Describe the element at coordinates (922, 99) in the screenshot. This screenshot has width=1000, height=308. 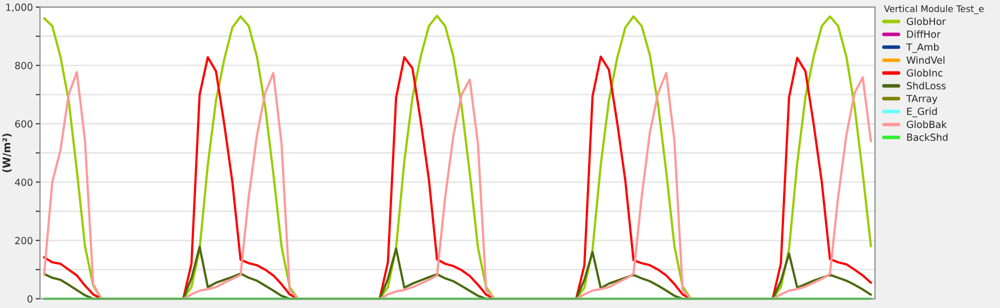
I see `legend-label: TArray` at that location.